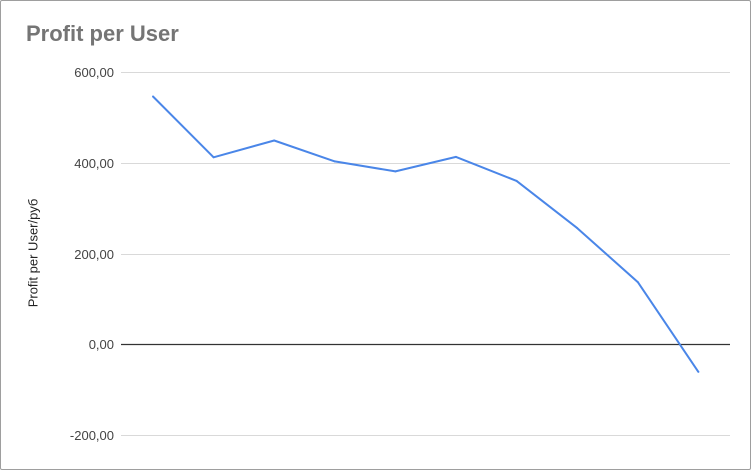 This screenshot has width=753, height=470. Describe the element at coordinates (101, 344) in the screenshot. I see `y-tick-label: 0,00` at that location.